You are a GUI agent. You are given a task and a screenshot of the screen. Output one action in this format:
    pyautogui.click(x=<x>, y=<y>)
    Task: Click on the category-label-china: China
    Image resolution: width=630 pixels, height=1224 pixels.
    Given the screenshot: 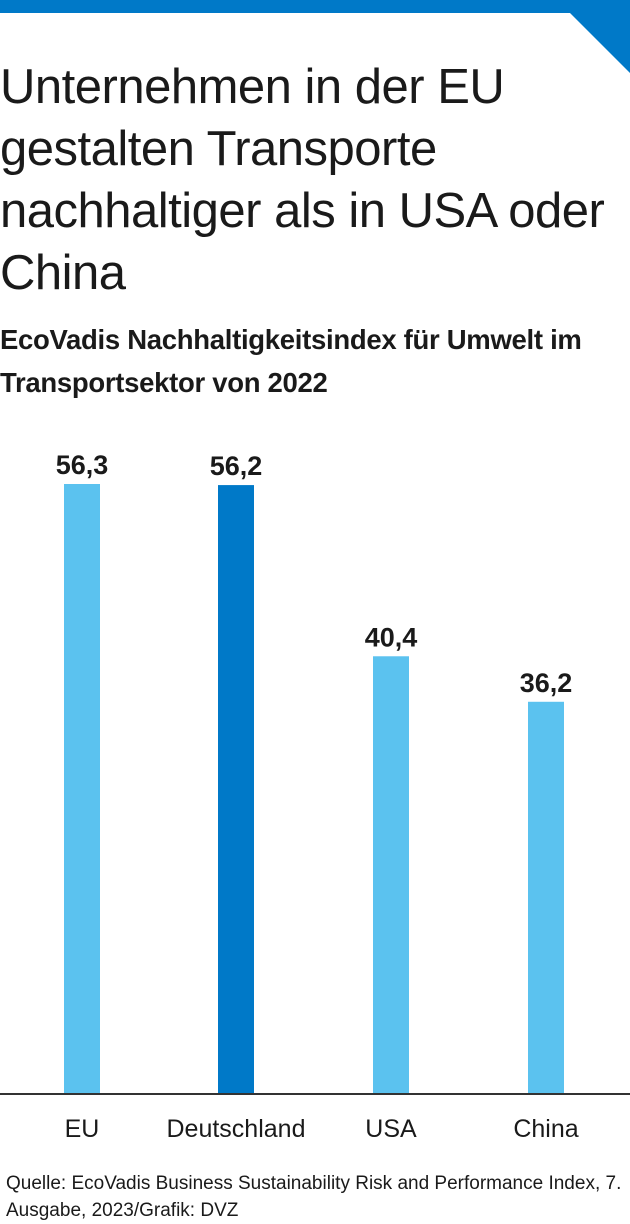 What is the action you would take?
    pyautogui.click(x=545, y=1129)
    